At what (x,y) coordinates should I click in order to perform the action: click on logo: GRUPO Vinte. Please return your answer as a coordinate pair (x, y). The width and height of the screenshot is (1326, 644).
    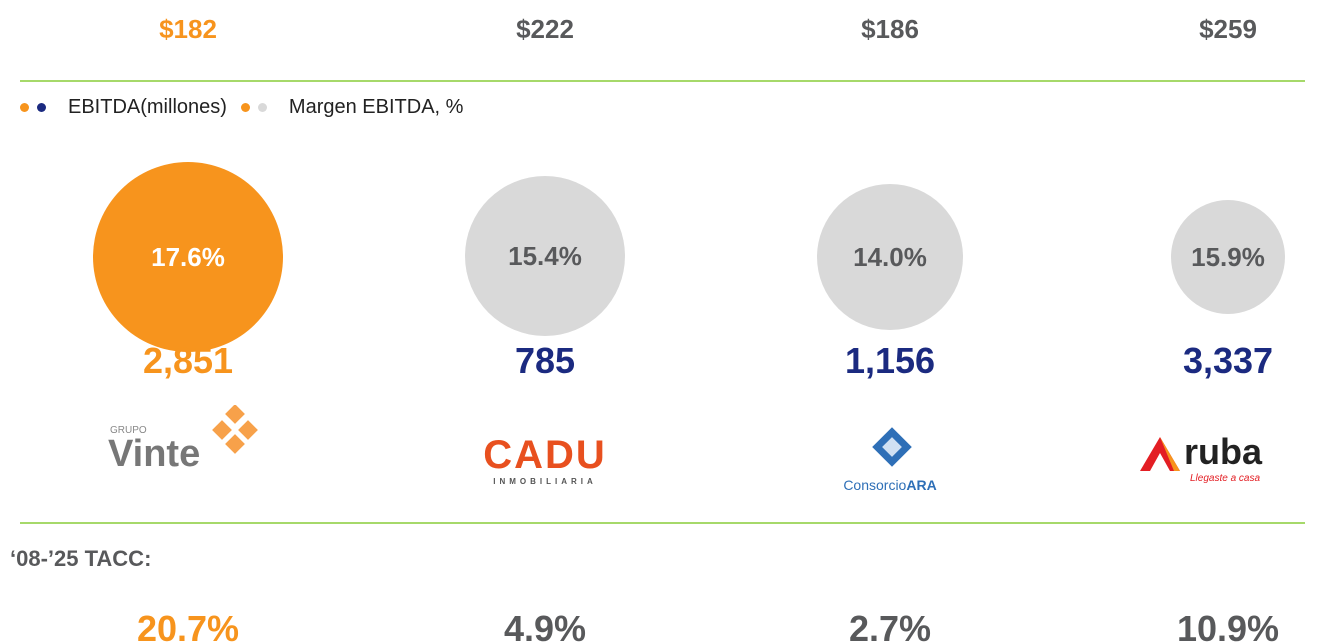
    Looking at the image, I should click on (188, 450).